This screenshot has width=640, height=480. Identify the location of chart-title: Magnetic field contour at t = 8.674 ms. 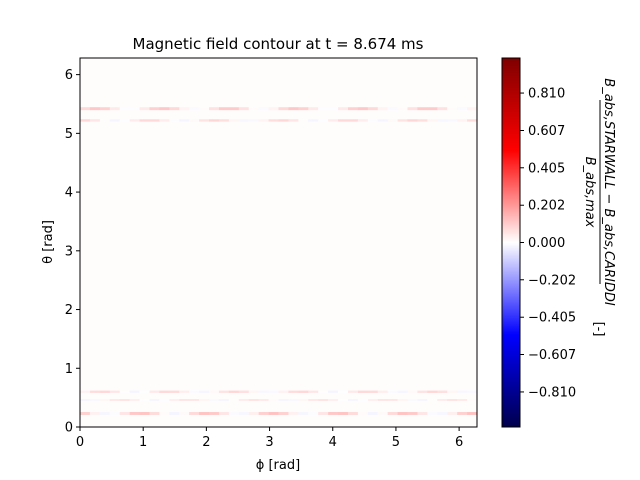
(278, 44).